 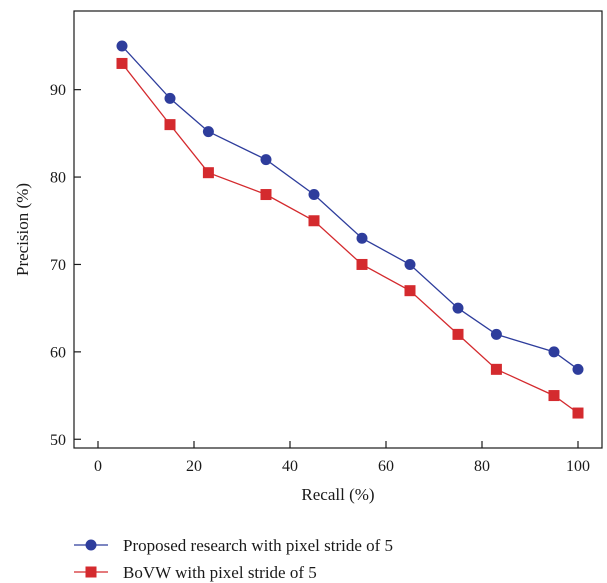 What do you see at coordinates (578, 466) in the screenshot?
I see `x-tick-label: 100` at bounding box center [578, 466].